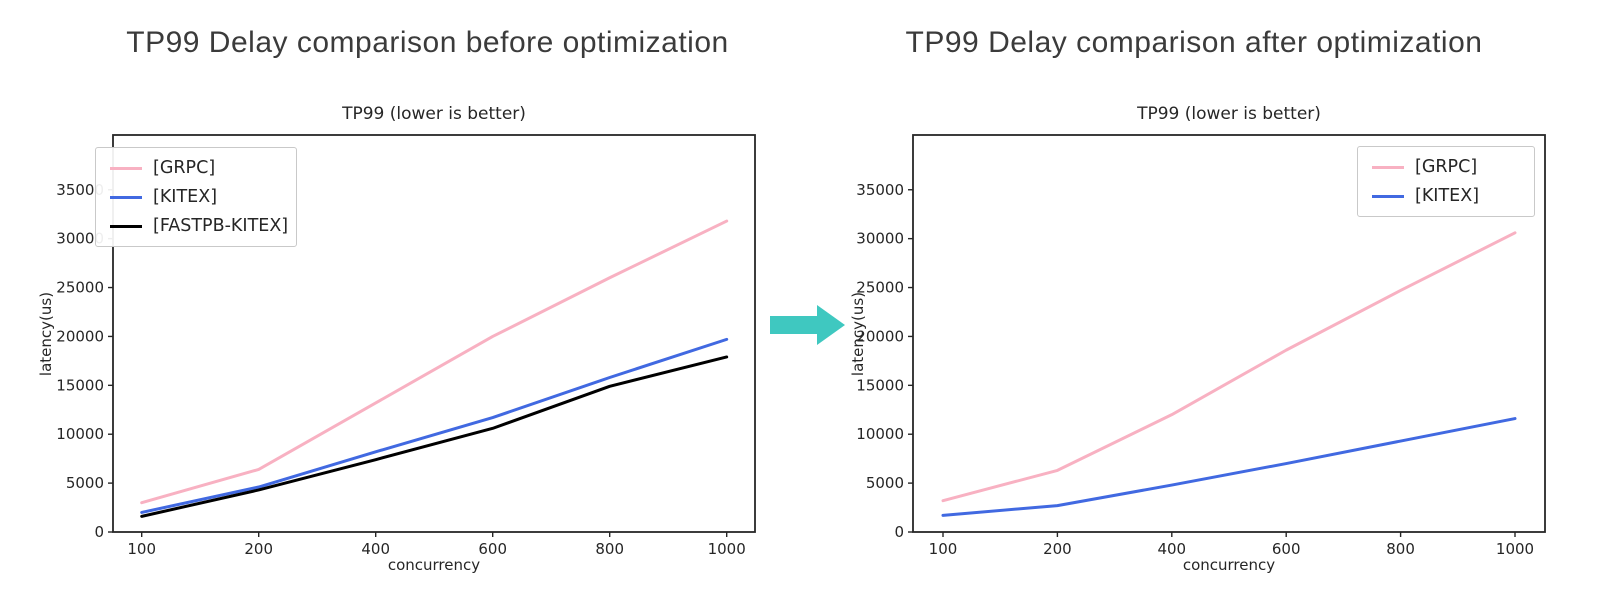 Image resolution: width=1610 pixels, height=614 pixels. Describe the element at coordinates (434, 436) in the screenshot. I see `series-line-fastpb-kitex` at that location.